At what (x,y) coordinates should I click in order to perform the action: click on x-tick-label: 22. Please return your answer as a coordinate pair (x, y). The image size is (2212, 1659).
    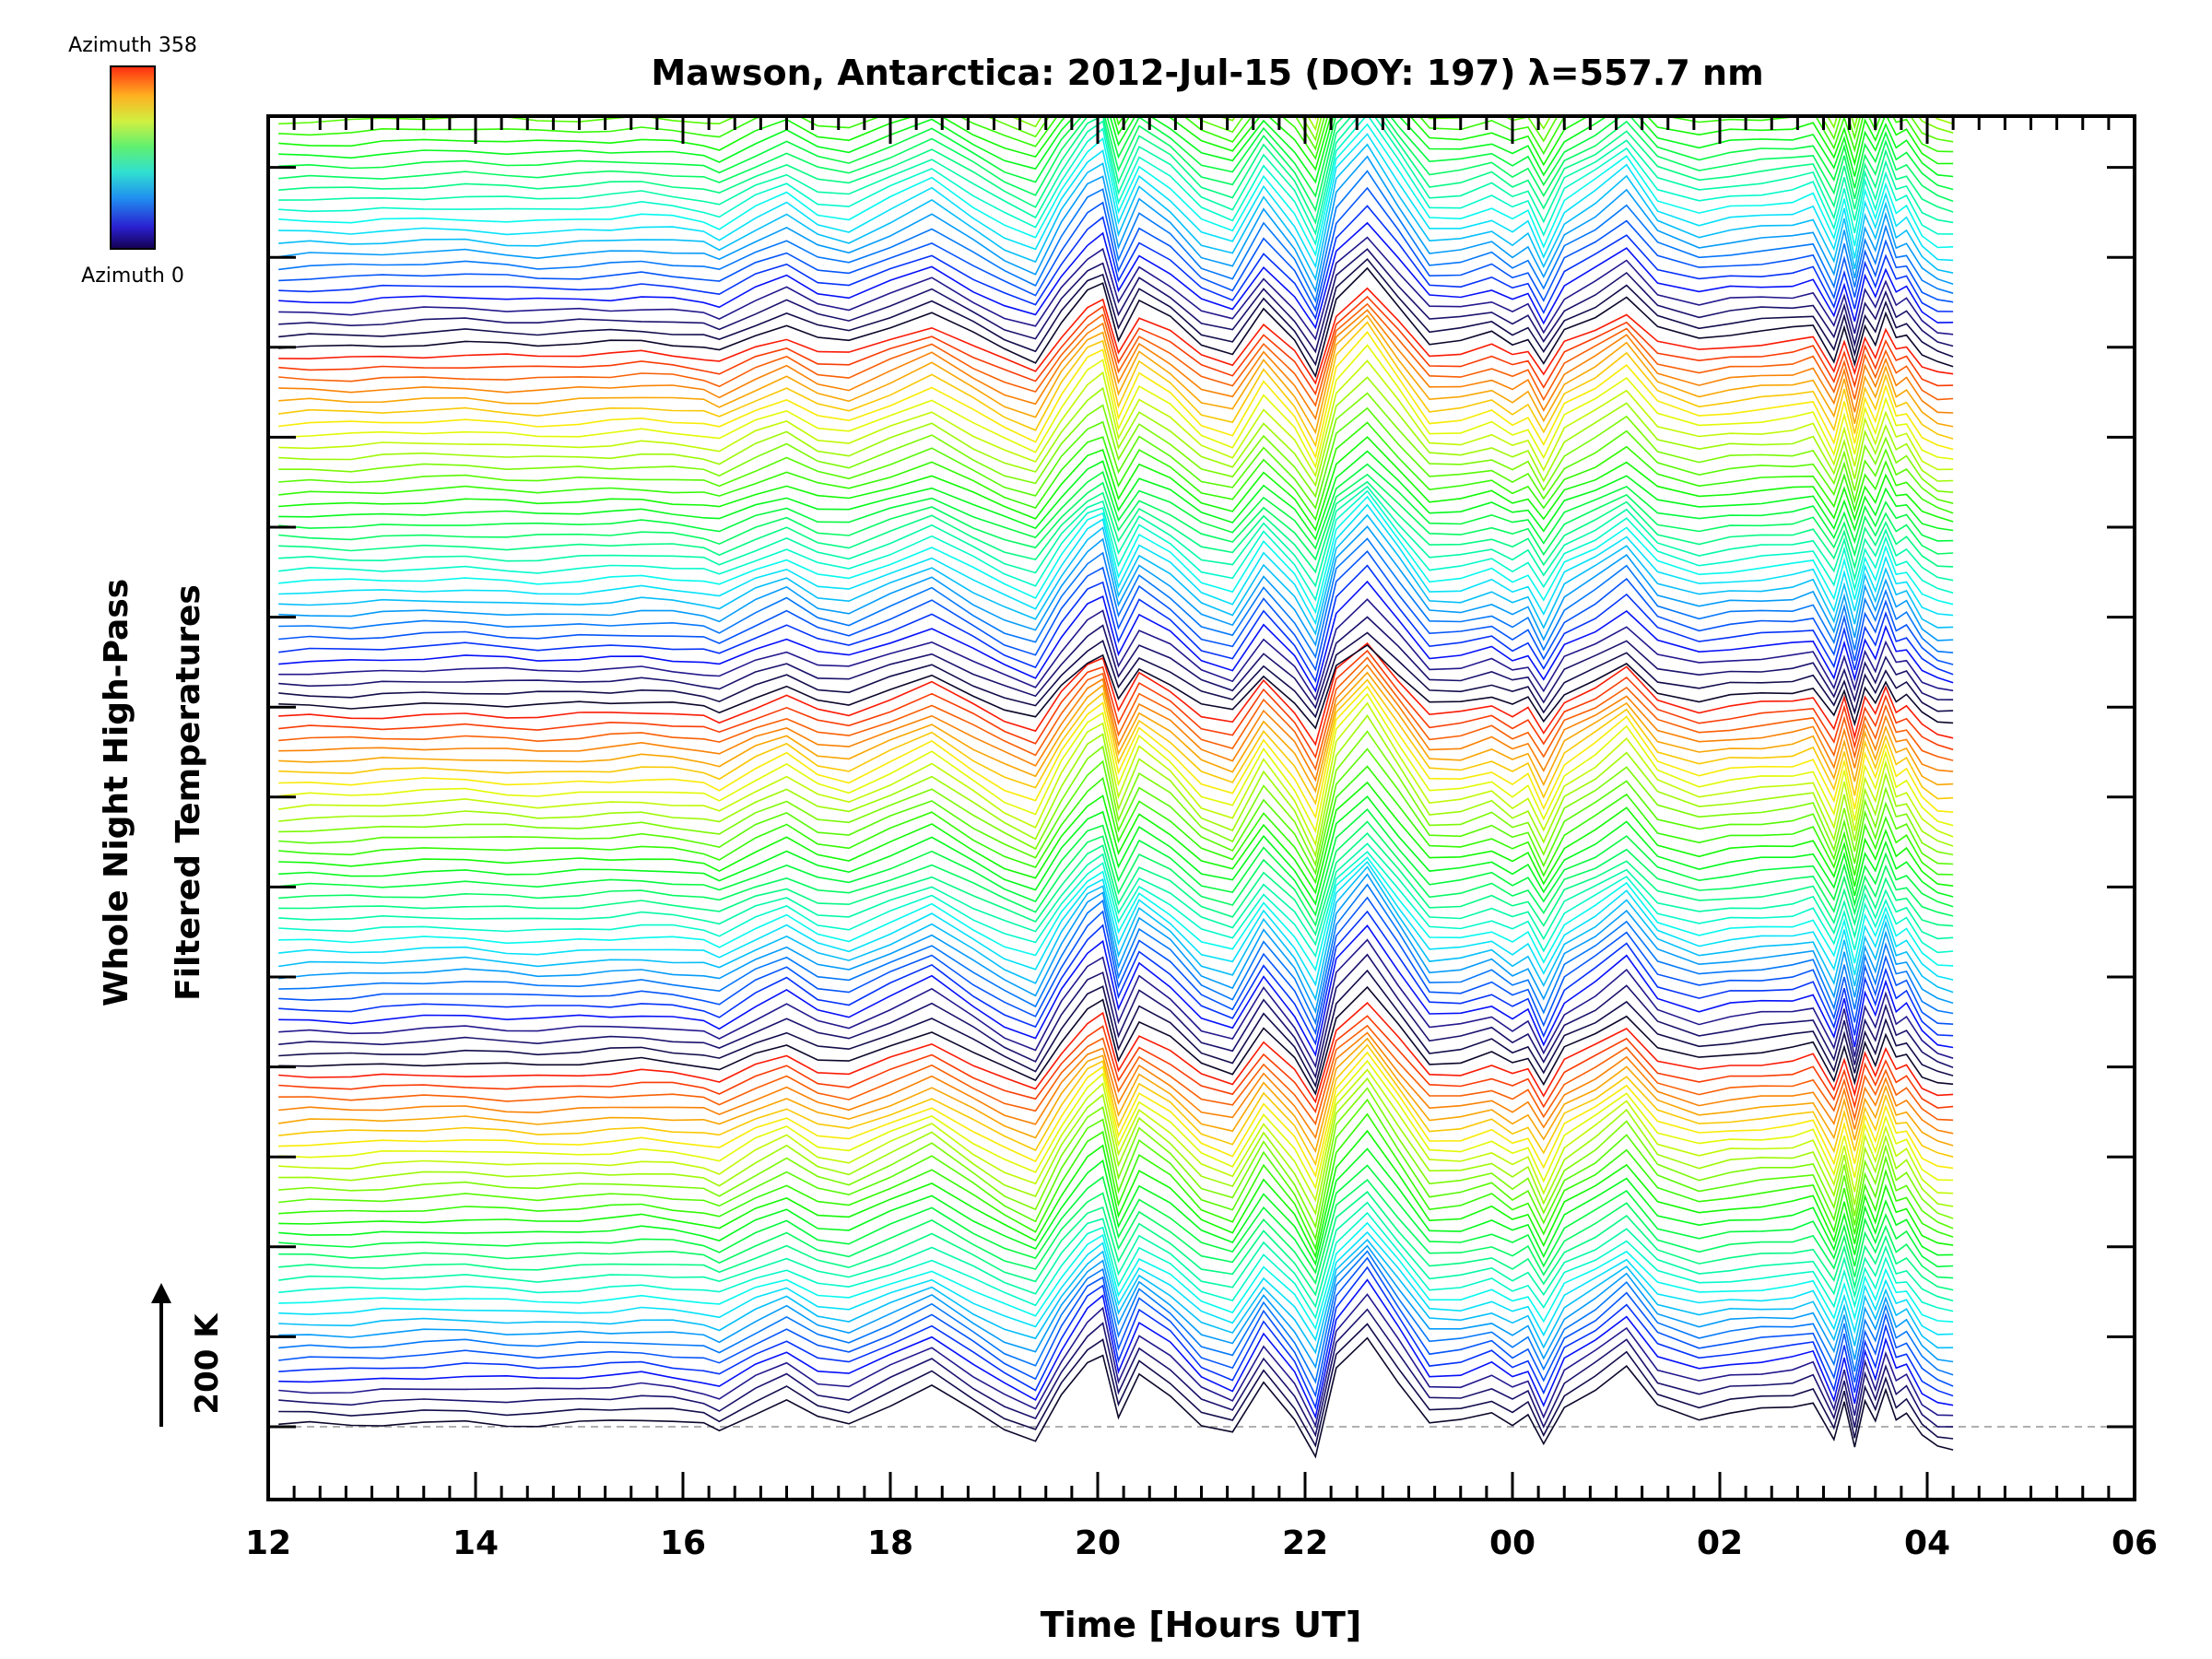
    Looking at the image, I should click on (1305, 1543).